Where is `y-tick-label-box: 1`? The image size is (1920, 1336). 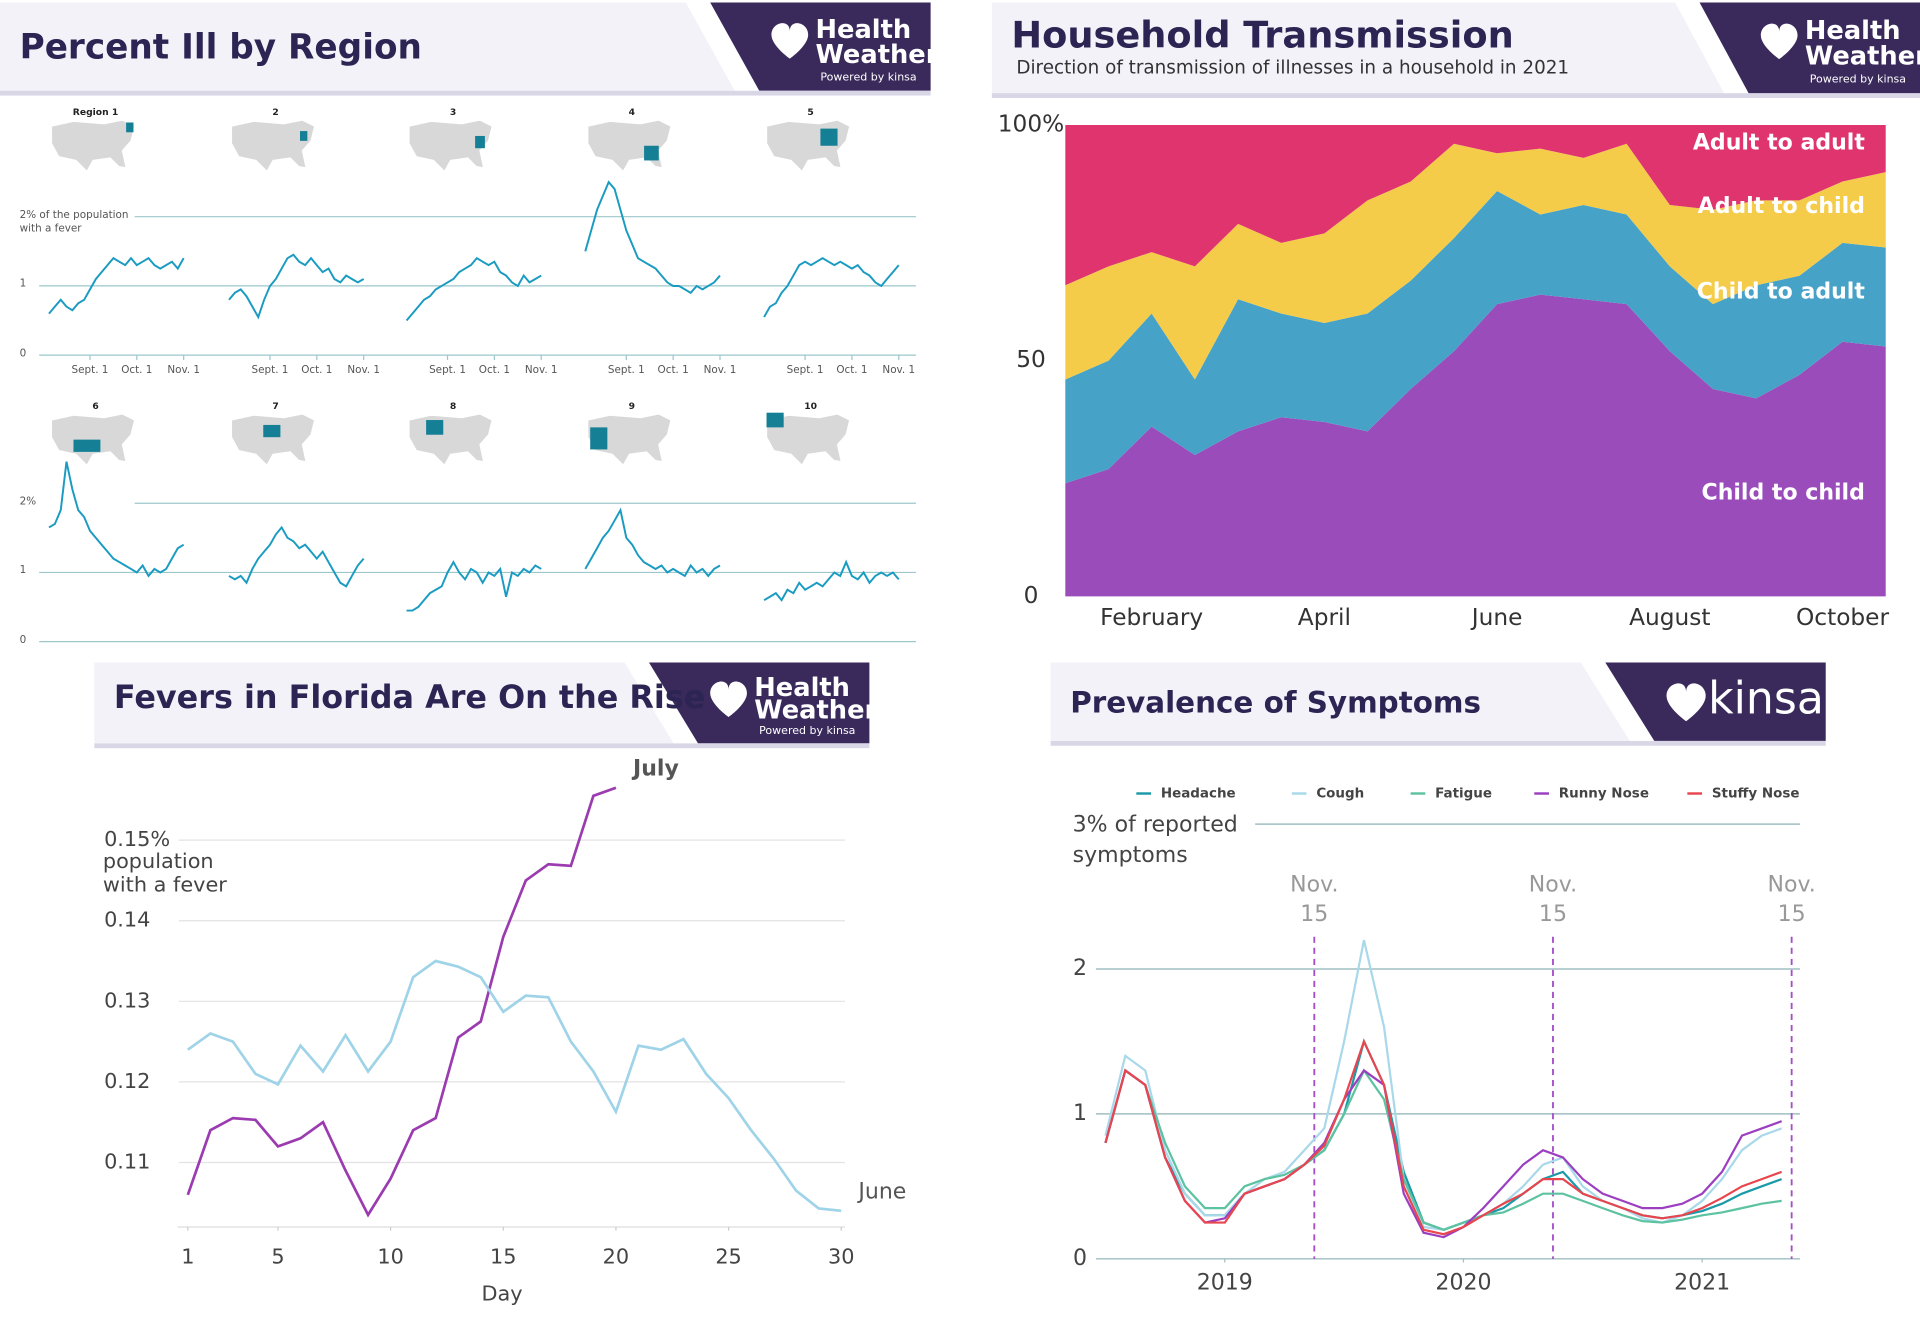
y-tick-label-box: 1 is located at coordinates (23, 284).